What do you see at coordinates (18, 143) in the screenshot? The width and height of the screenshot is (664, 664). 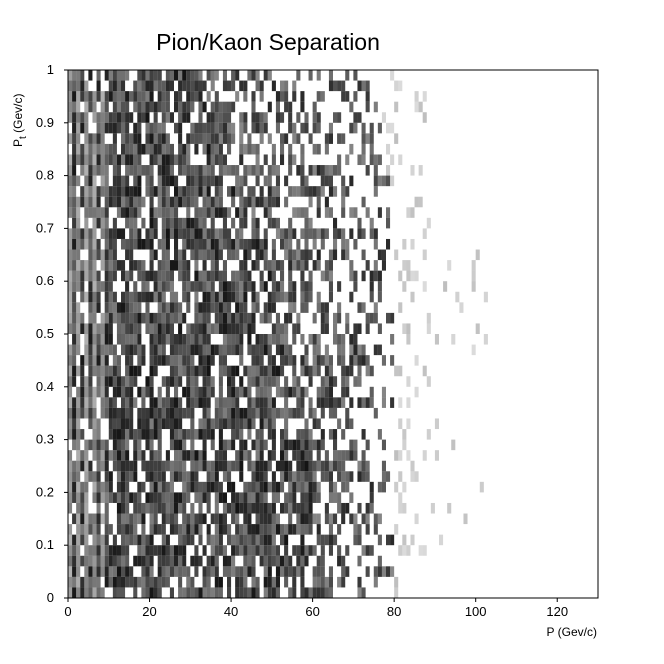 I see `y-axis-label-main: P` at bounding box center [18, 143].